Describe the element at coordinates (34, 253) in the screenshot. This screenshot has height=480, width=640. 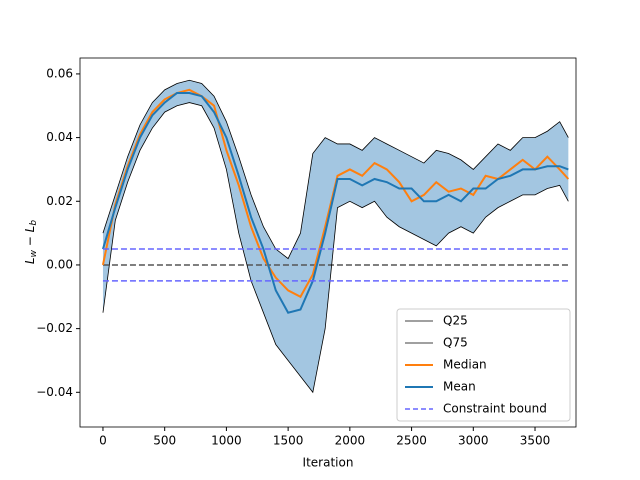
I see `y-label-sub: w` at that location.